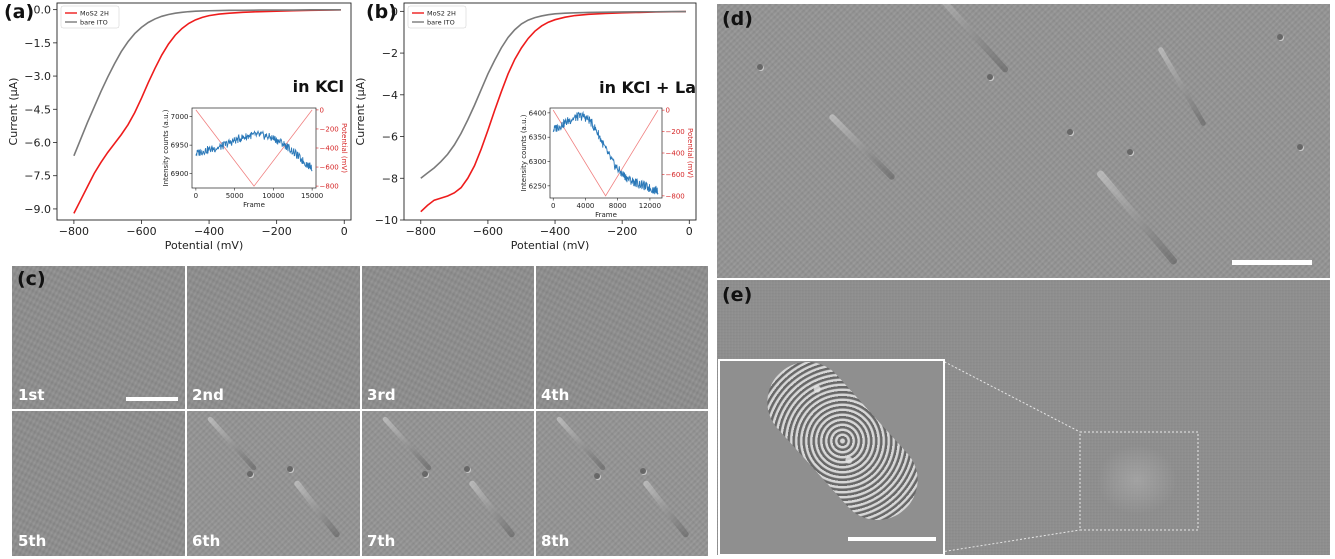  Describe the element at coordinates (208, 395) in the screenshot. I see `frame-label-2: 2nd` at that location.